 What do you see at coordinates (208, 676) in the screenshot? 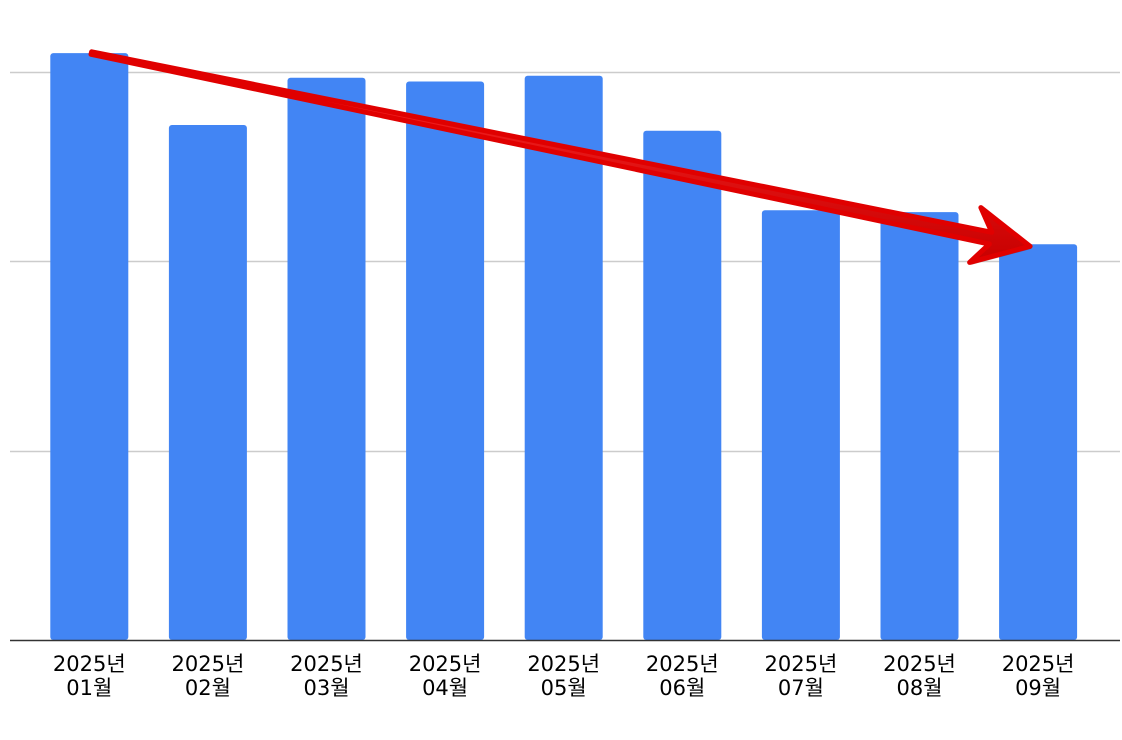
I see `x-tick-label-2: 2025년 02월` at bounding box center [208, 676].